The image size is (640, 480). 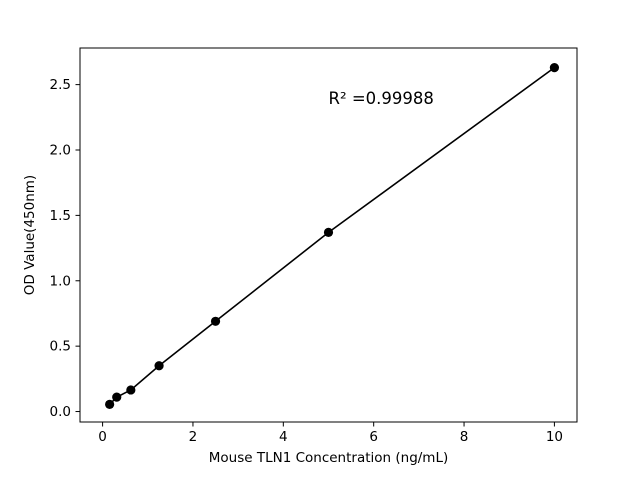 What do you see at coordinates (554, 437) in the screenshot?
I see `x-tick-label: 10` at bounding box center [554, 437].